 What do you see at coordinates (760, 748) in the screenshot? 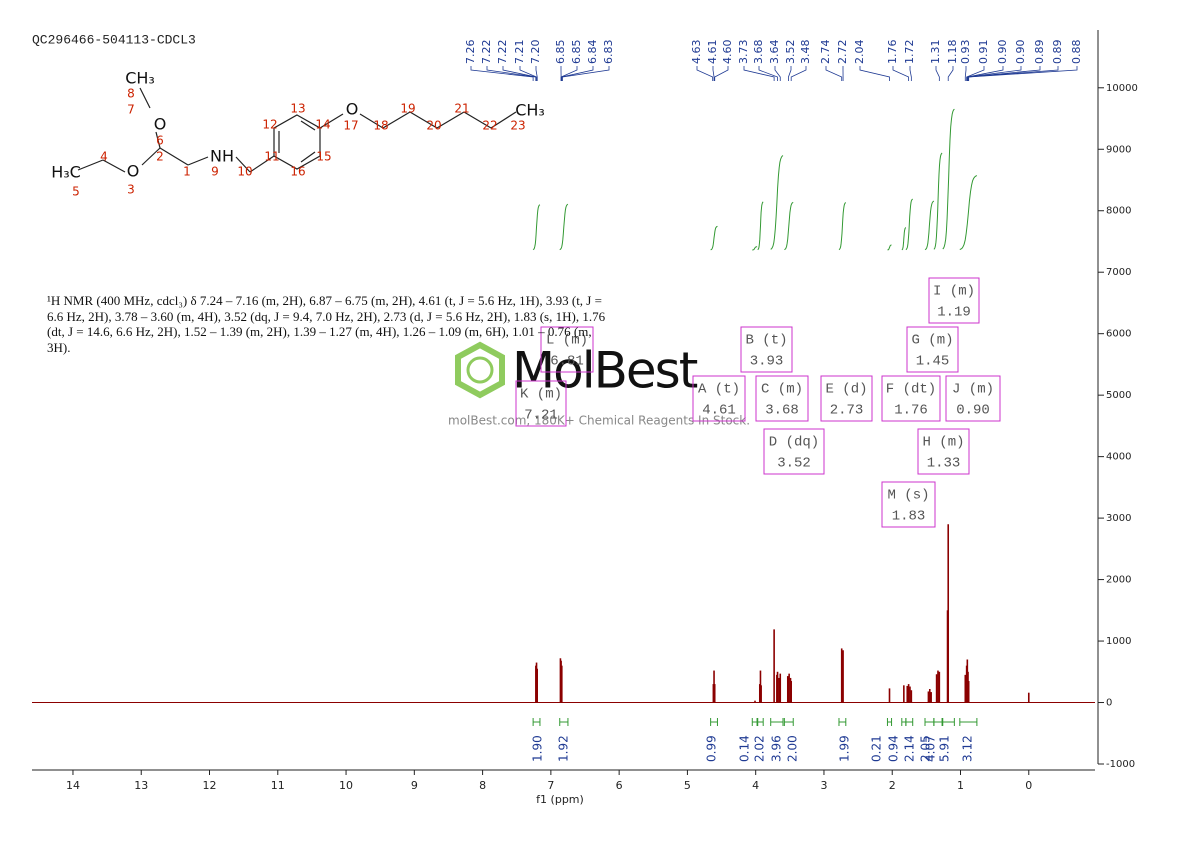
I see `integral-label: 2.02` at bounding box center [760, 748].